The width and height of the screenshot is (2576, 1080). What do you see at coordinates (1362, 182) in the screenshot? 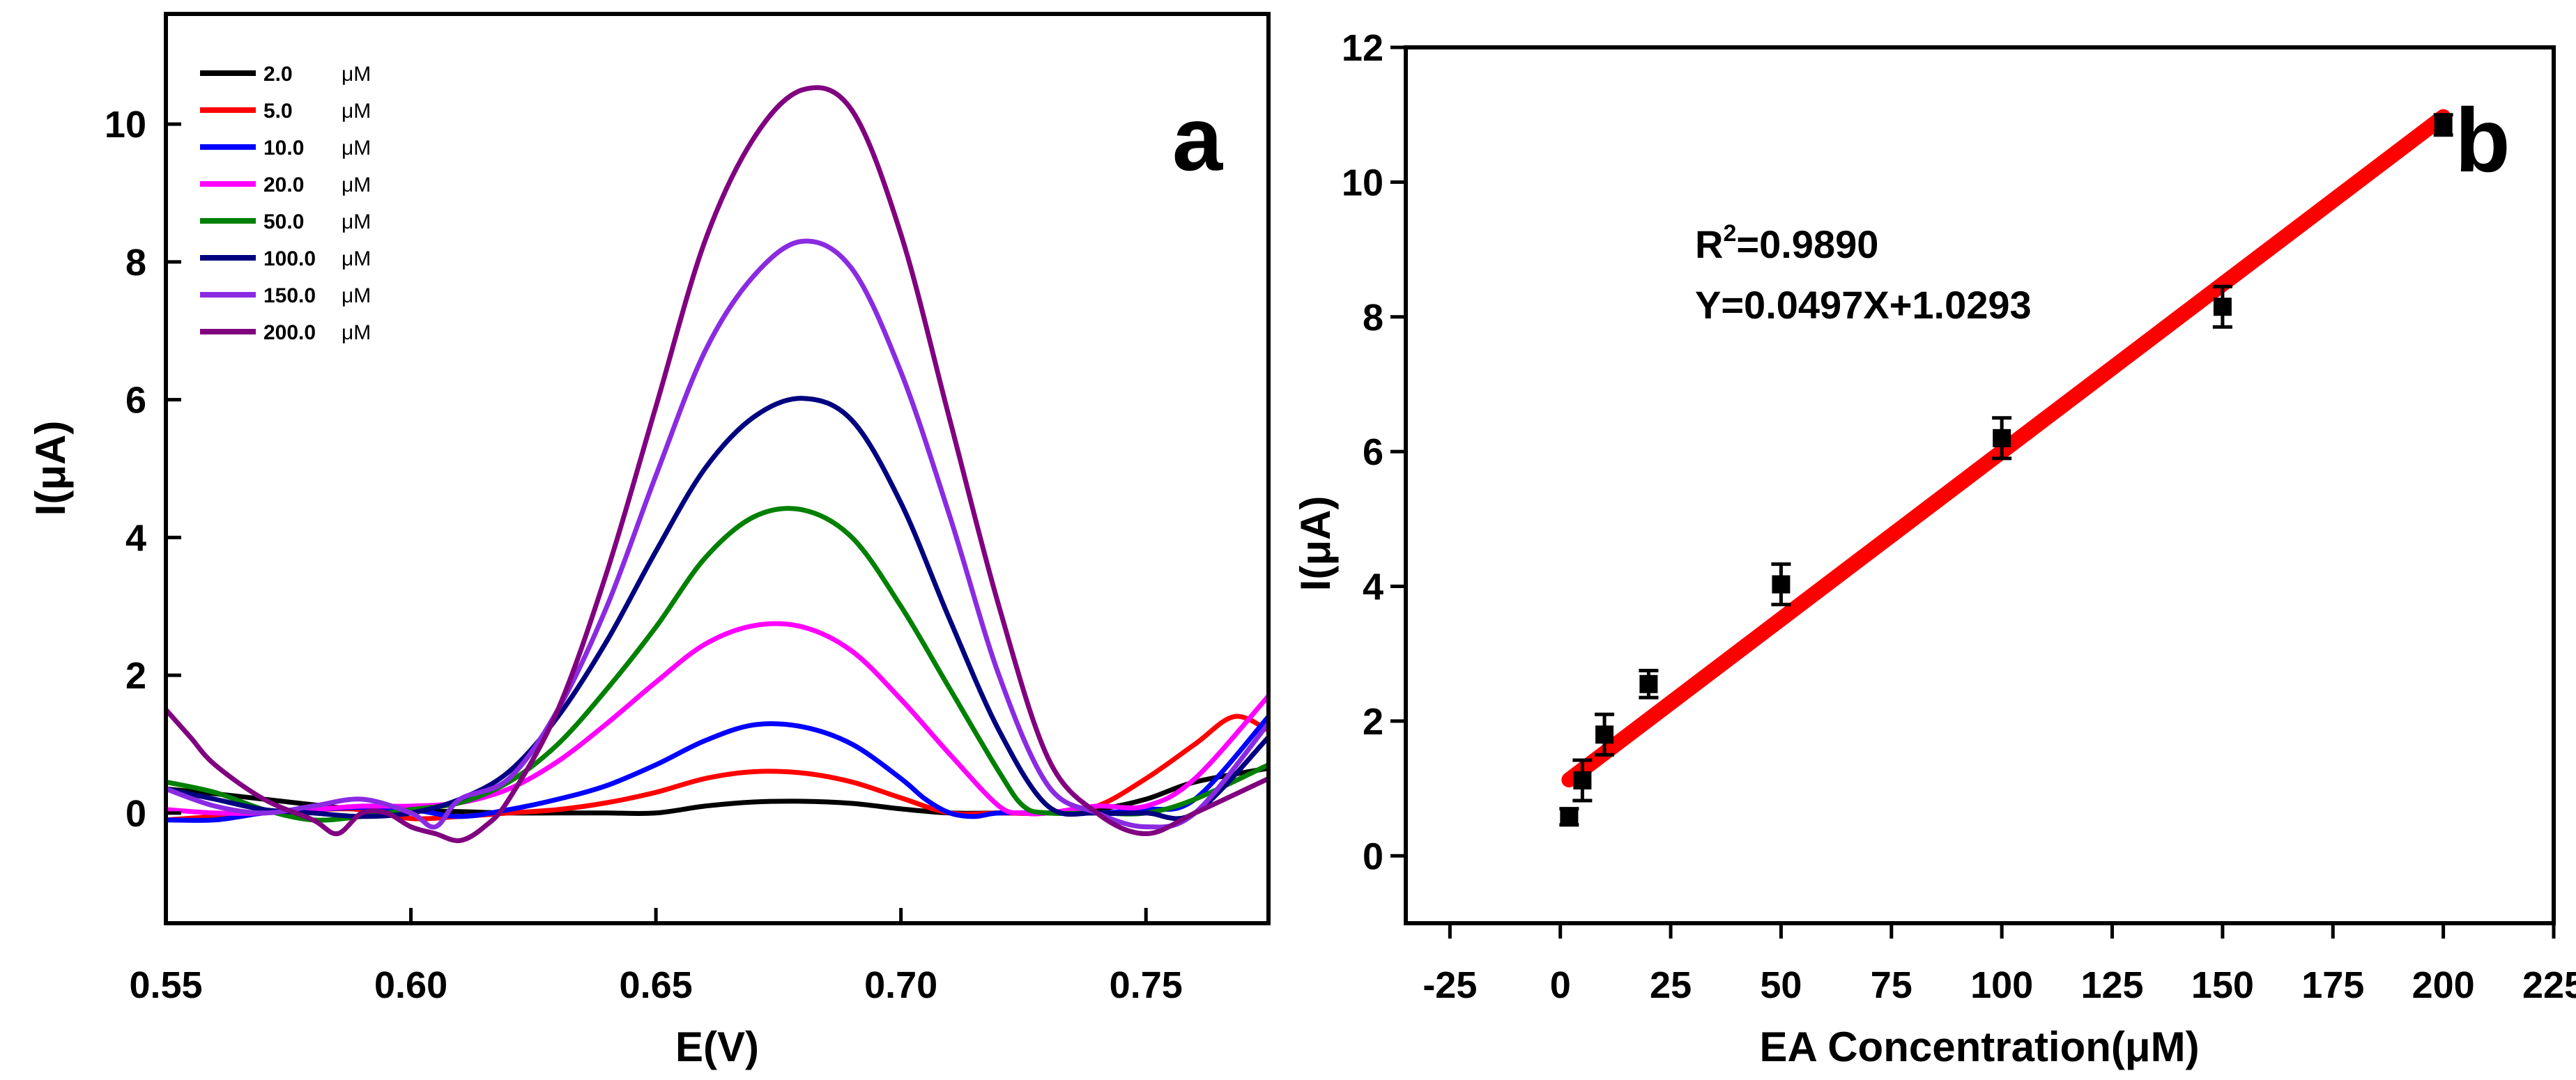
I see `panel-b-y-tick-label: 10` at bounding box center [1362, 182].